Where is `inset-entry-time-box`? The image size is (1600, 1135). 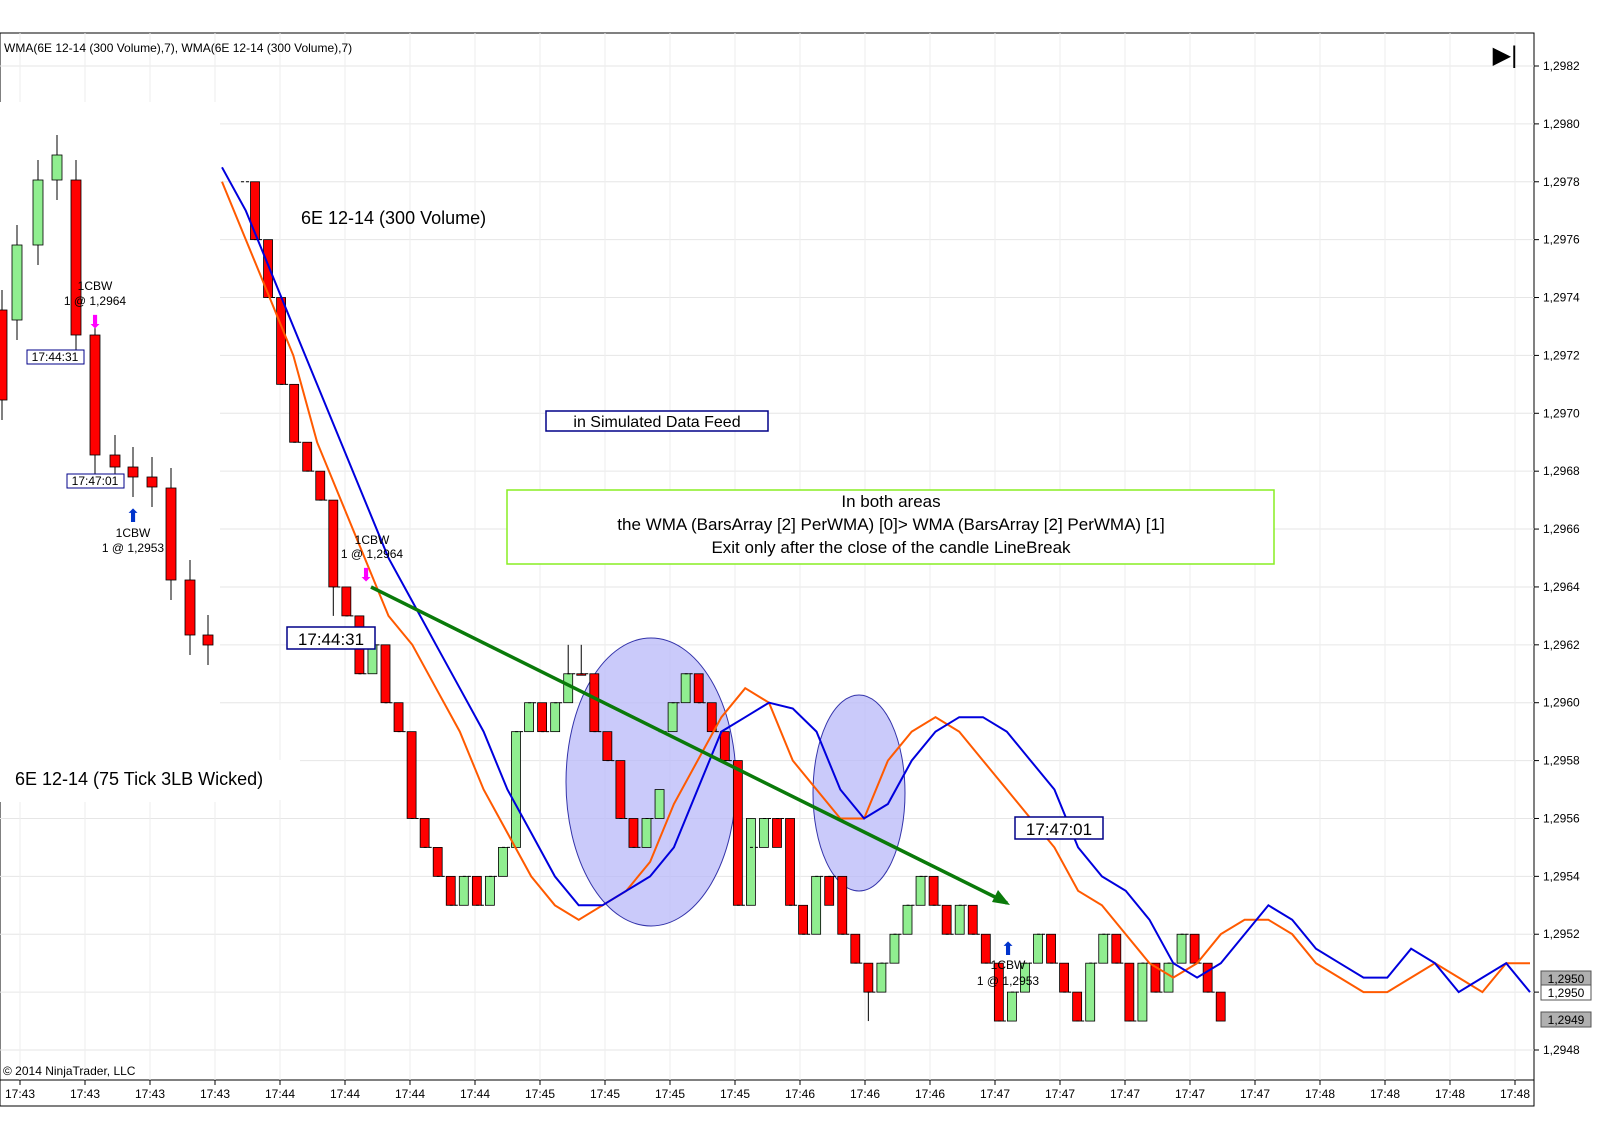 inset-entry-time-box is located at coordinates (55, 357).